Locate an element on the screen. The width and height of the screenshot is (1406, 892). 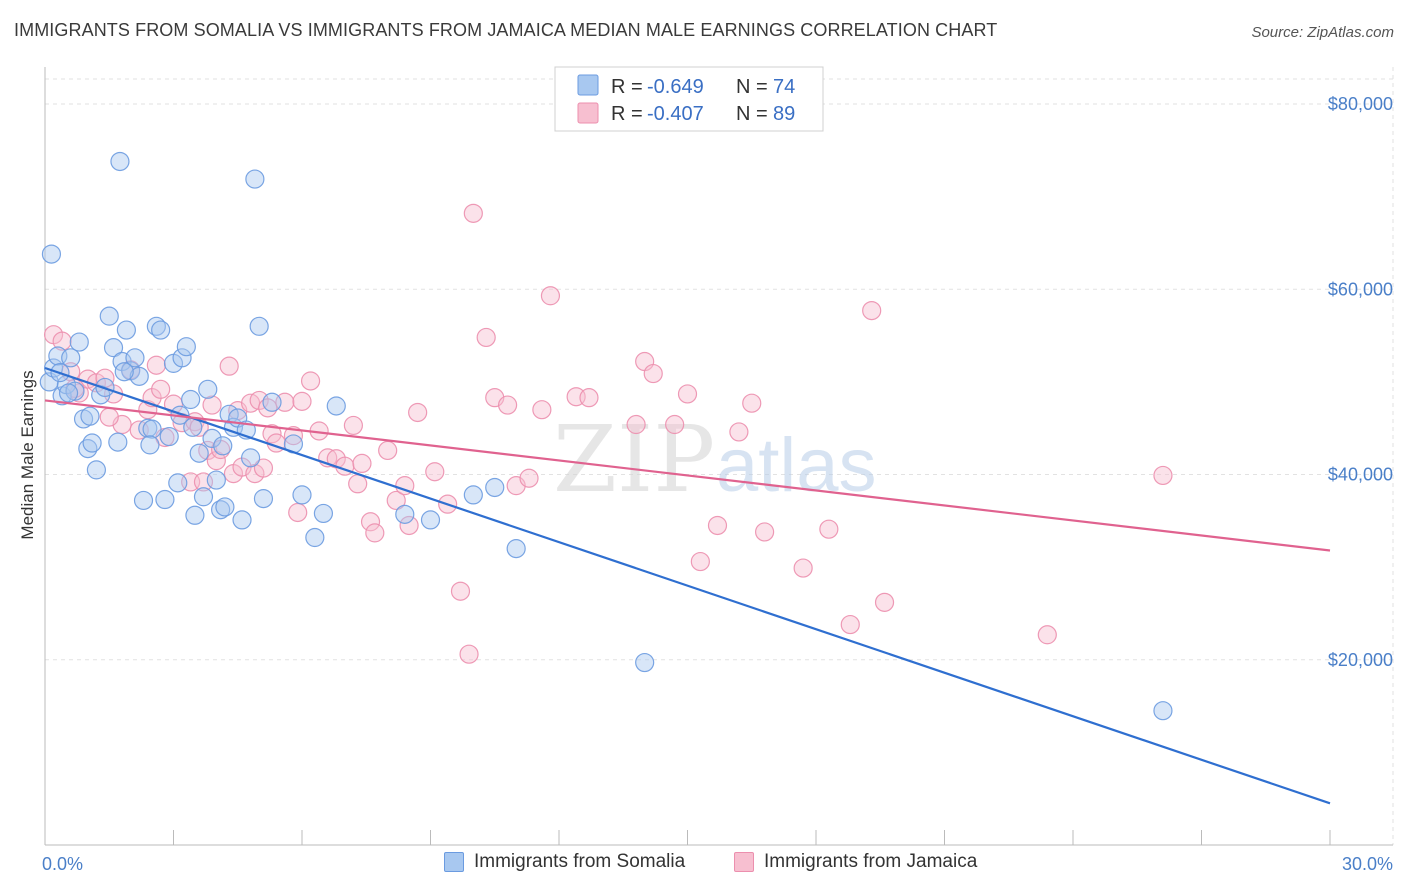
legend-r-value-somalia: -0.649 is located at coordinates (675, 87).